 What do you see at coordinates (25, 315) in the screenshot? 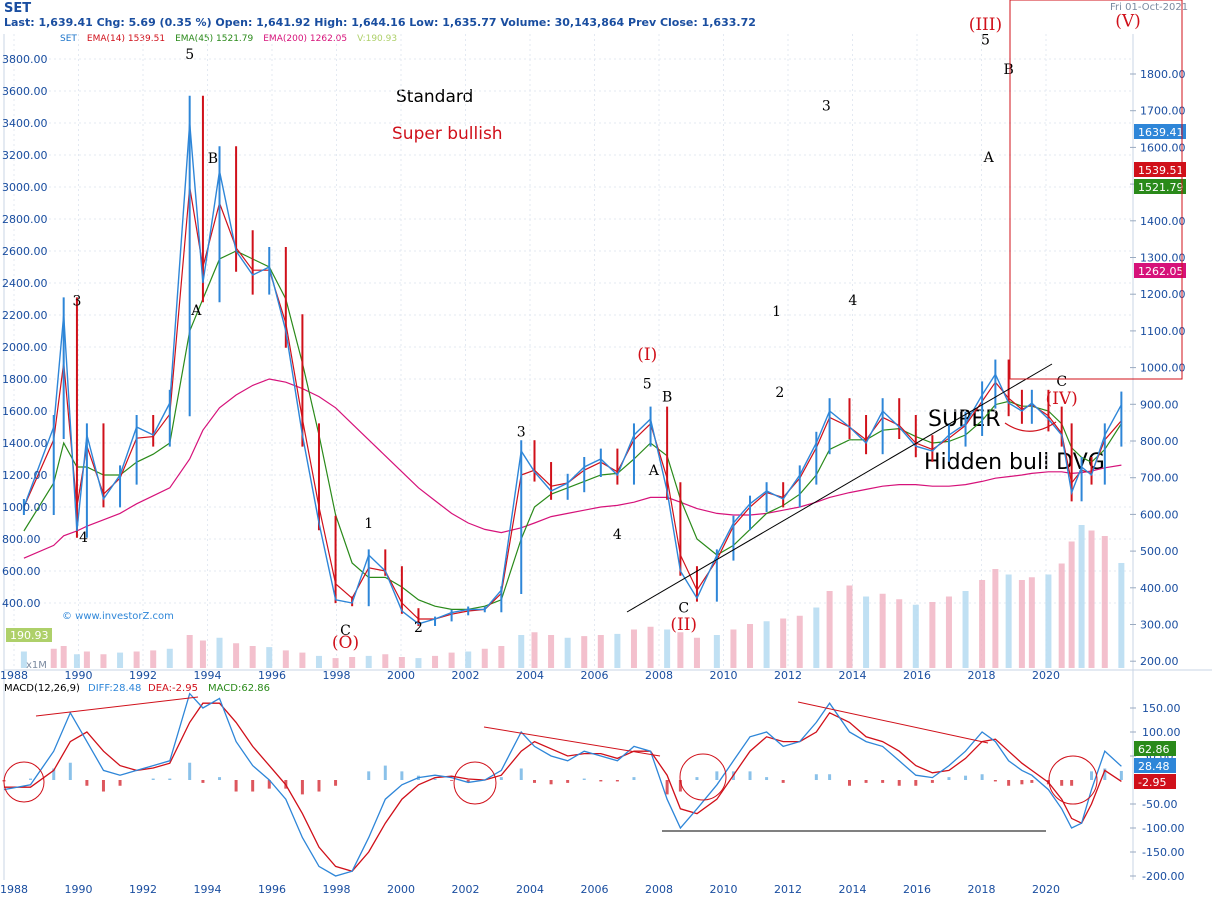
I see `left-axis-tick: 2200.00` at bounding box center [25, 315].